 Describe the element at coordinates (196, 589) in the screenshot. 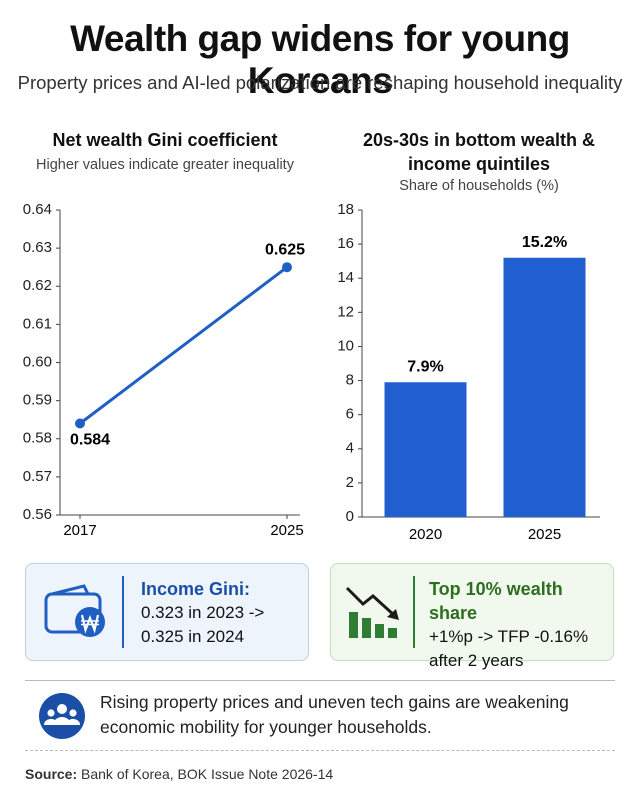

I see `card-title: Income Gini:` at that location.